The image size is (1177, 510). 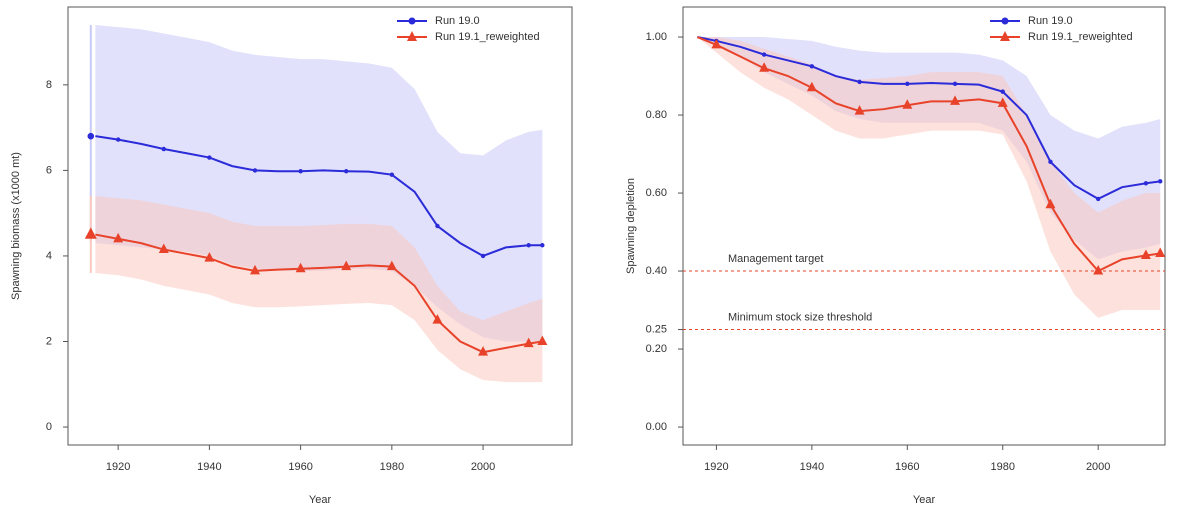 What do you see at coordinates (631, 226) in the screenshot?
I see `y-axis-label: Spawning depletion` at bounding box center [631, 226].